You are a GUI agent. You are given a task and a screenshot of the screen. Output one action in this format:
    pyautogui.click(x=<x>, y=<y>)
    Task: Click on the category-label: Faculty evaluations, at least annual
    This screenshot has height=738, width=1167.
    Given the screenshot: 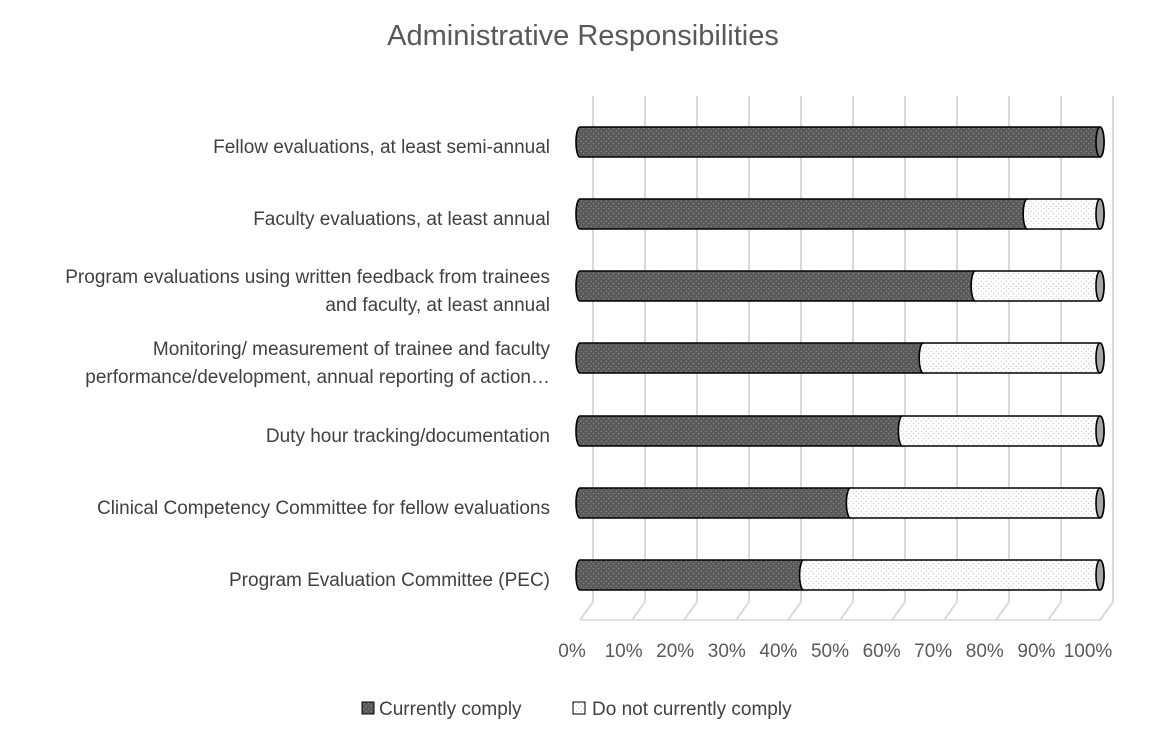 What is the action you would take?
    pyautogui.click(x=401, y=219)
    